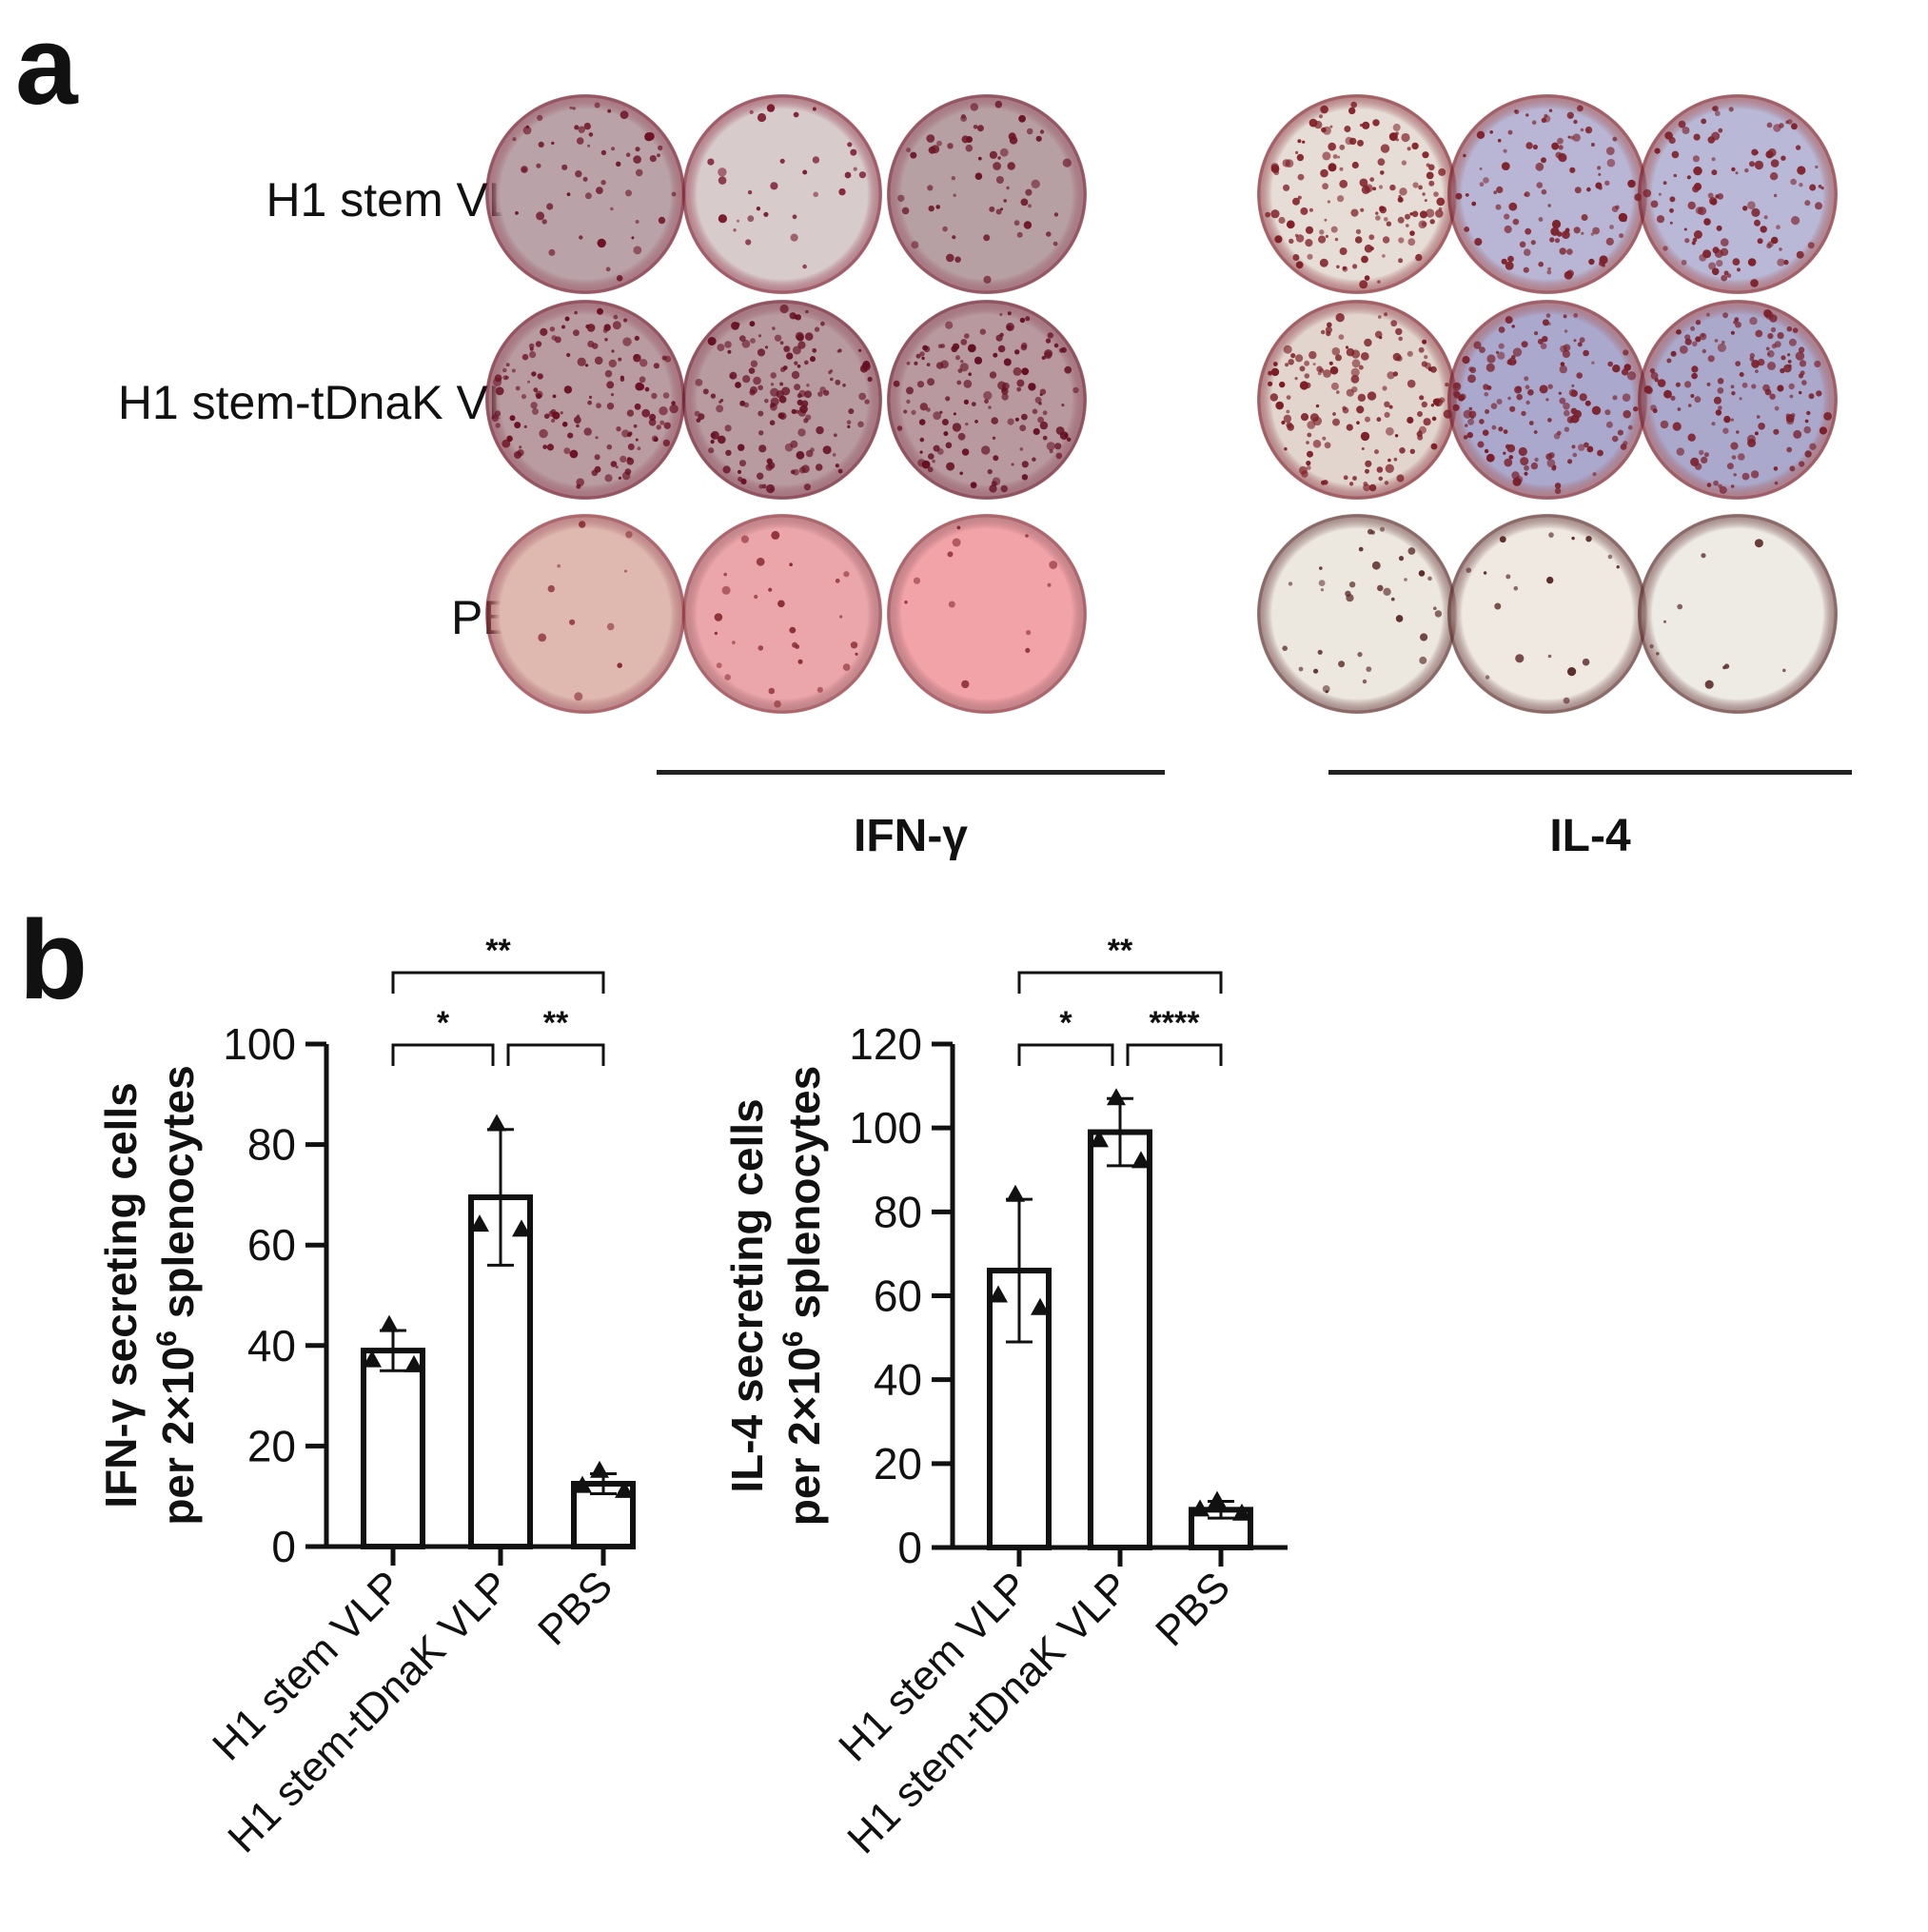 This screenshot has height=1932, width=1928. What do you see at coordinates (911, 836) in the screenshot?
I see `group-label-ifn-gamma: IFN-γ` at bounding box center [911, 836].